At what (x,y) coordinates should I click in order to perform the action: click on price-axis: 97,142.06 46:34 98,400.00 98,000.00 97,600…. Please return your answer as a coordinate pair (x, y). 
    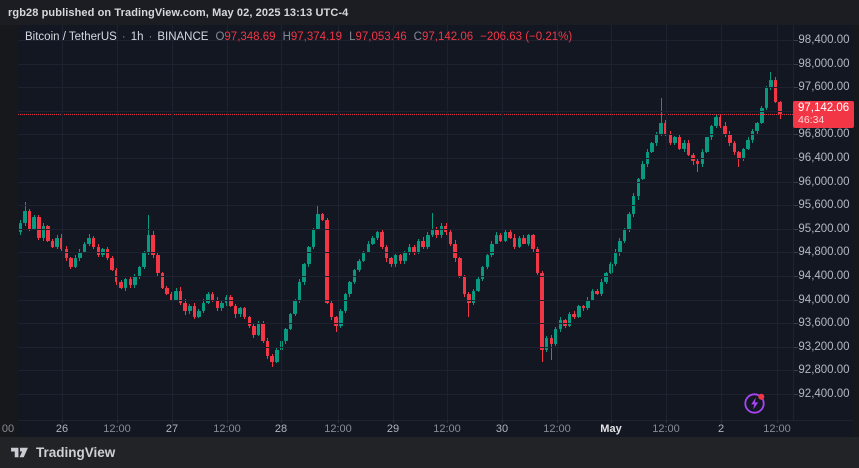
    Looking at the image, I should click on (823, 222).